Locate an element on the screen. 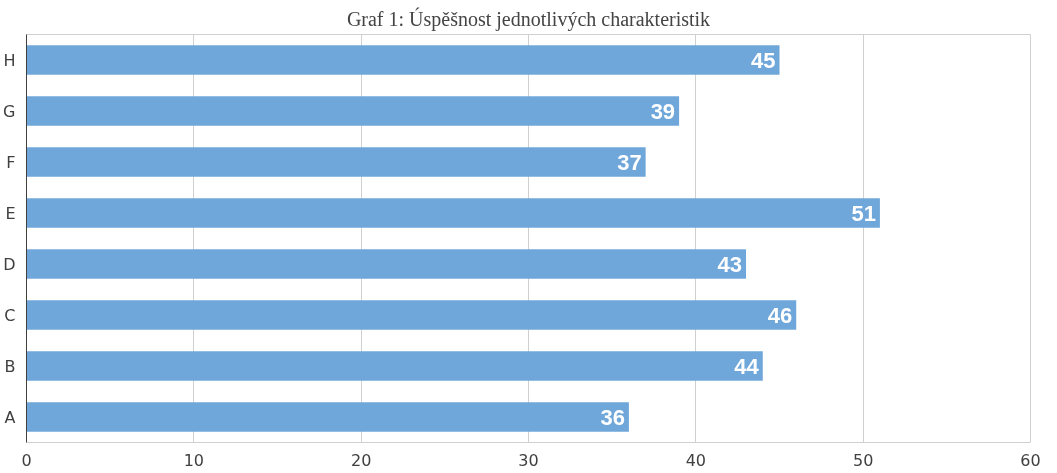  x-tick-label: 10 is located at coordinates (194, 460).